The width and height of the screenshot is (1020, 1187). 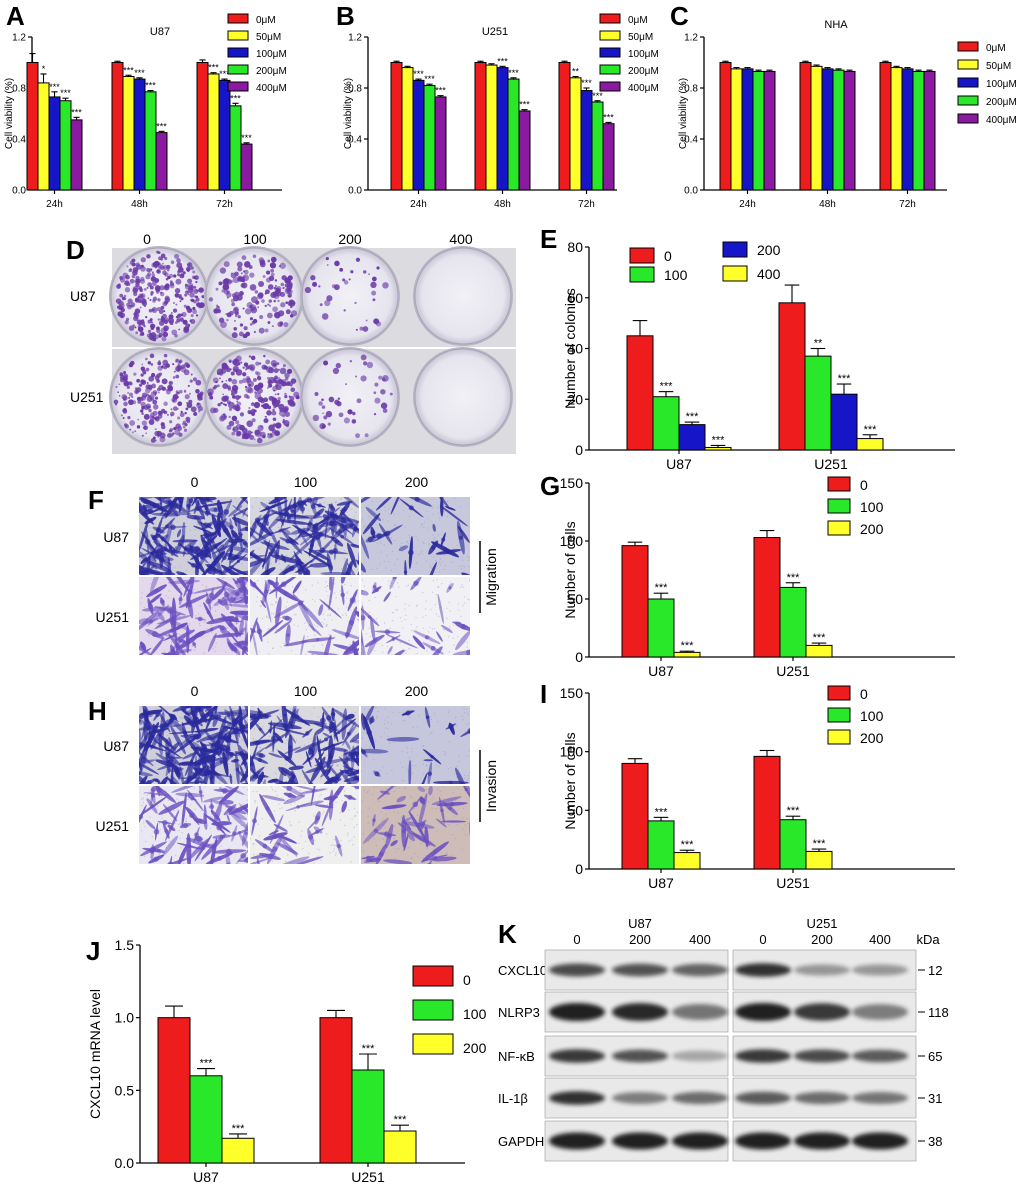 I want to click on y-tick-label: 1.5, so click(x=125, y=945).